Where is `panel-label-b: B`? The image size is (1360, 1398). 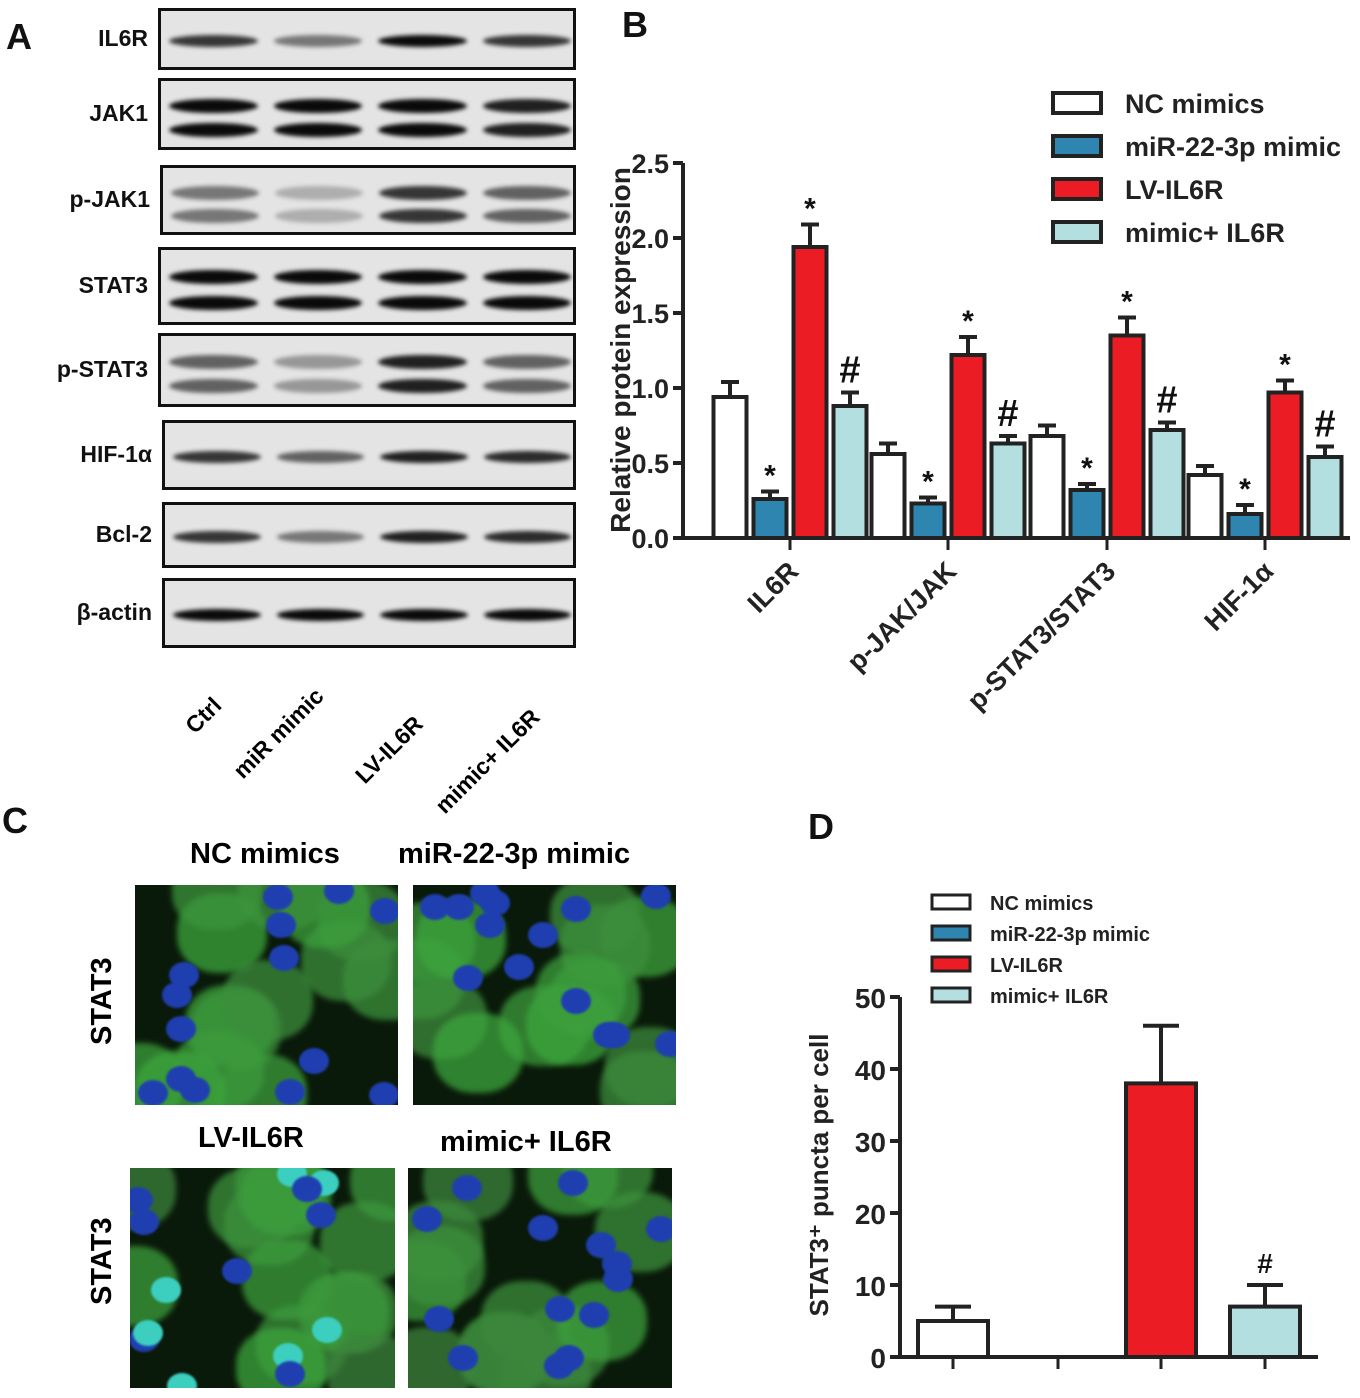 panel-label-b: B is located at coordinates (635, 24).